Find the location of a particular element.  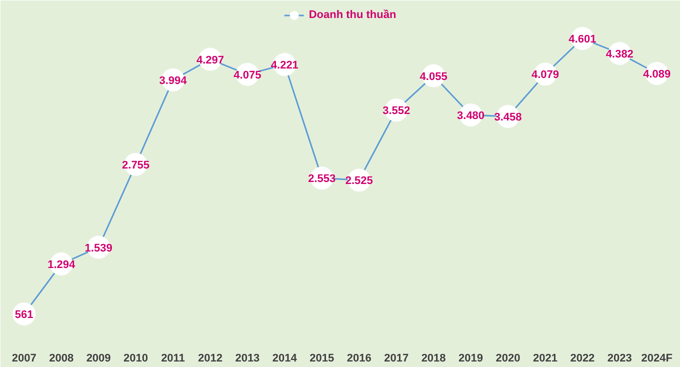

x-tick-label: 2014 is located at coordinates (285, 358).